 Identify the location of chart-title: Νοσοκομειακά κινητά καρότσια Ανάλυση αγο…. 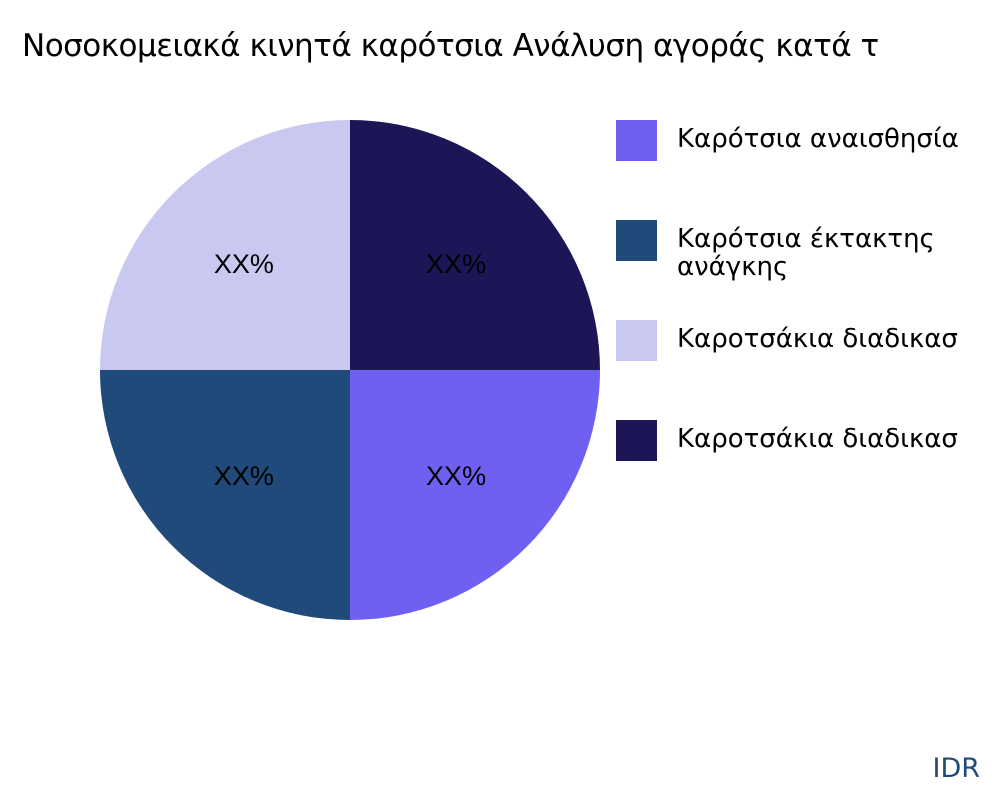
(450, 46).